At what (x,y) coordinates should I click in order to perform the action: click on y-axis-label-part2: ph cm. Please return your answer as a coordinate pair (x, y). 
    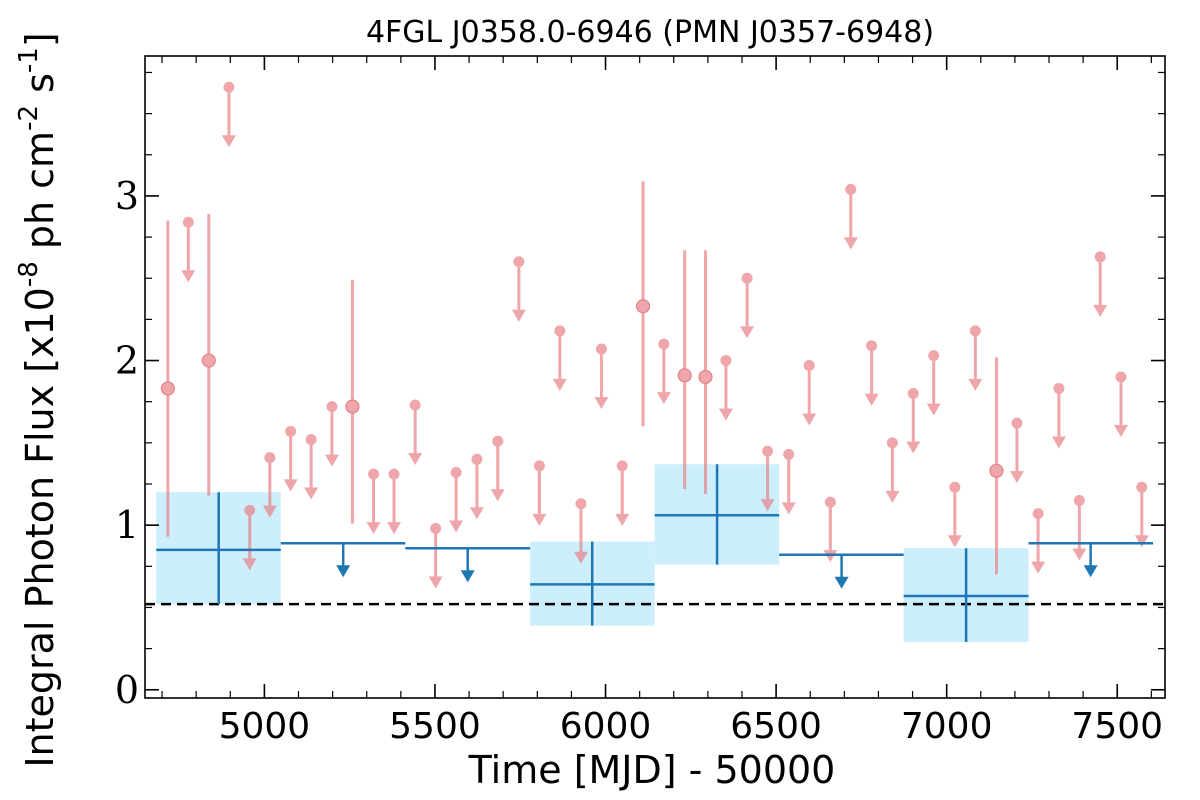
    Looking at the image, I should click on (40, 196).